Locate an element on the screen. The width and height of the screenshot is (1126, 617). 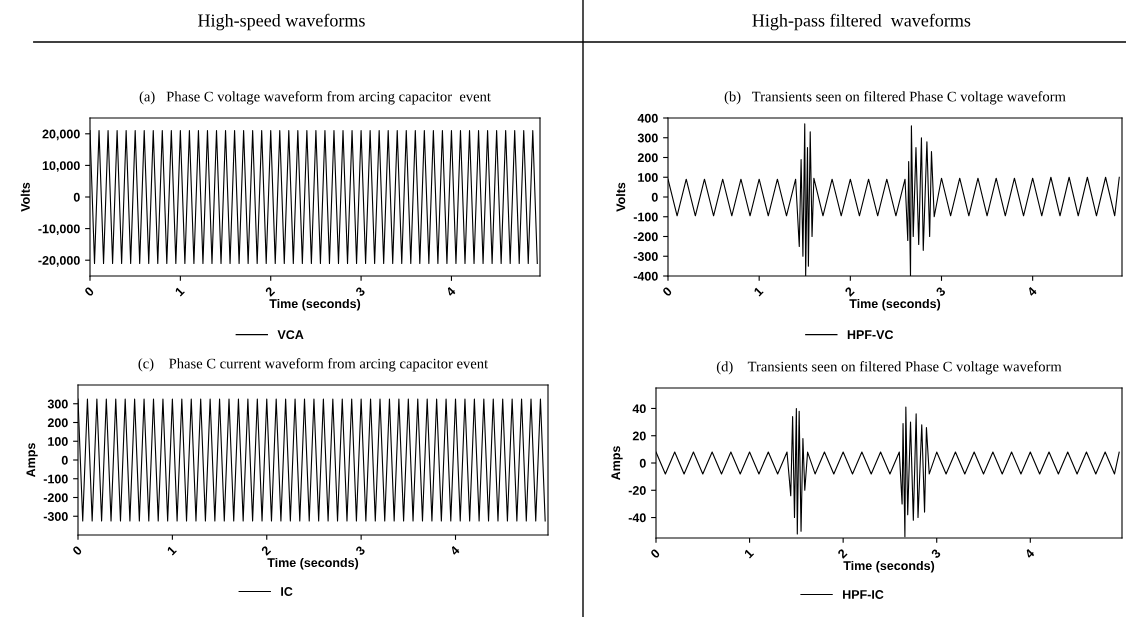
y-tick-label: -40 is located at coordinates (637, 518).